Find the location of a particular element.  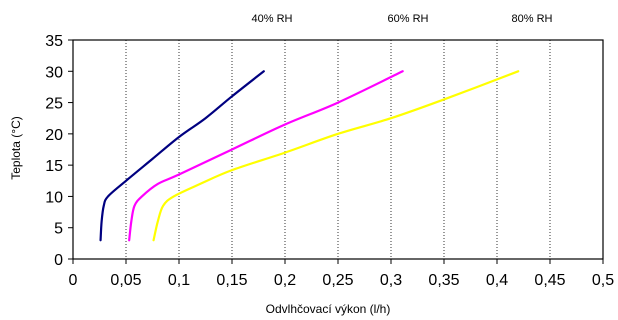

y-tick-label: 5 is located at coordinates (58, 229).